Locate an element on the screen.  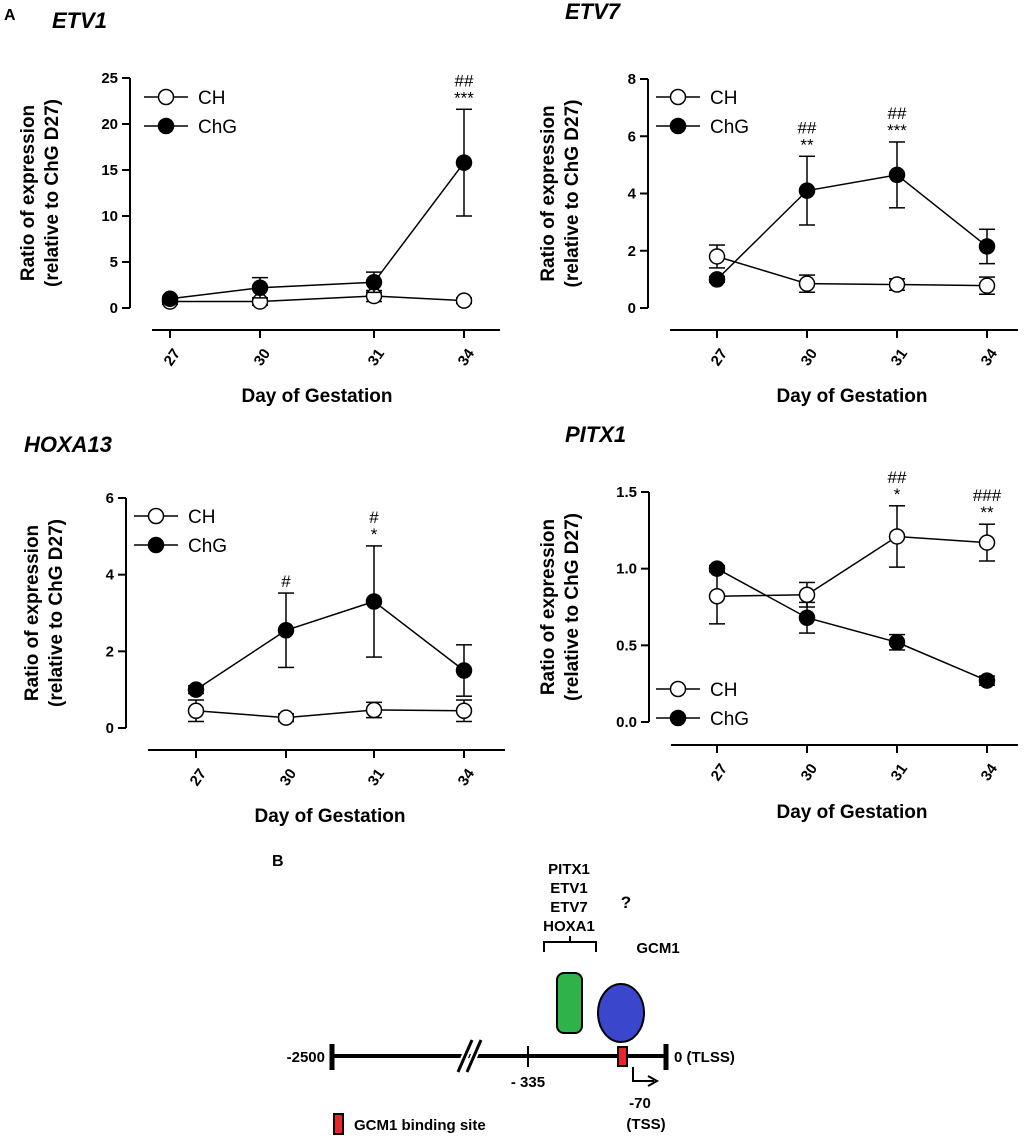
significance-label: * is located at coordinates (374, 534).